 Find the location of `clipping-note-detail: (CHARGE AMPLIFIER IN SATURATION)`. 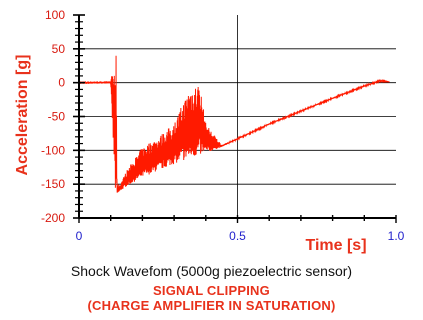

clipping-note-detail: (CHARGE AMPLIFIER IN SATURATION) is located at coordinates (211, 305).